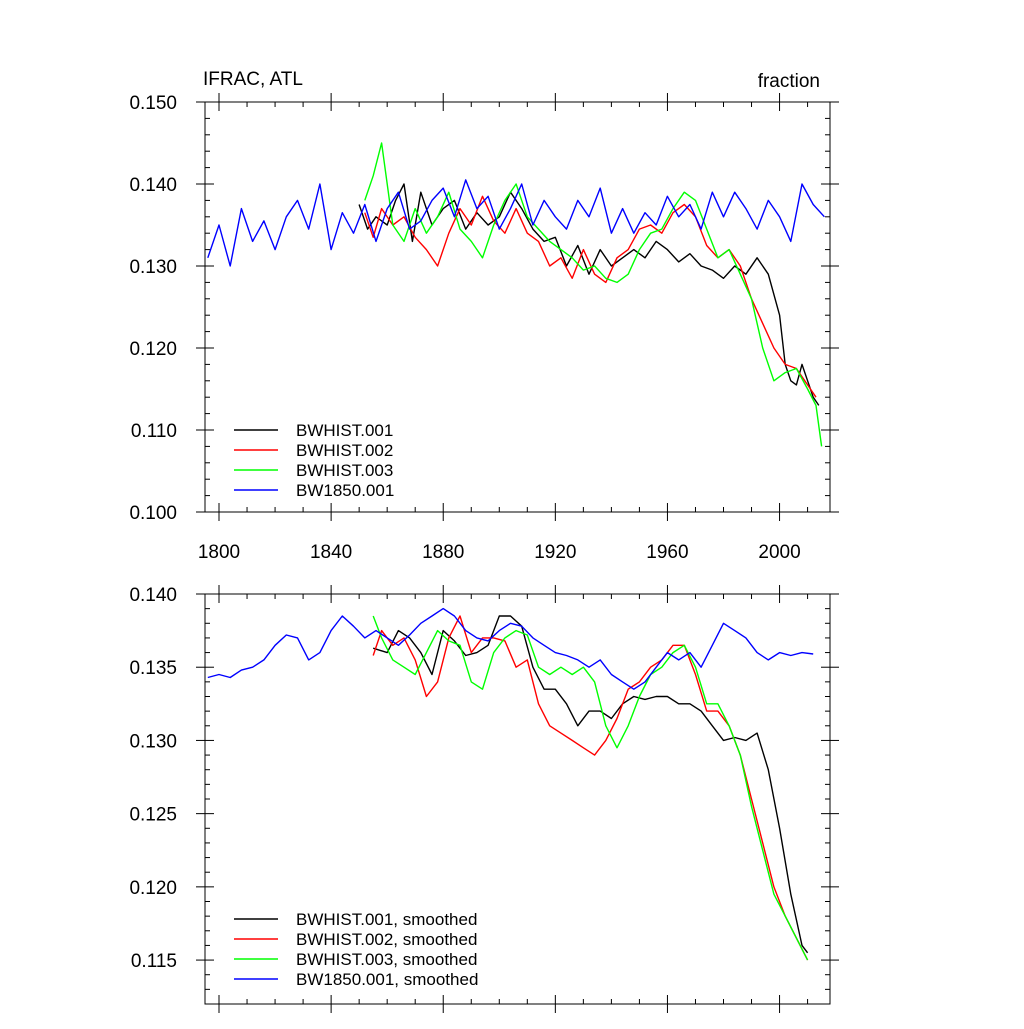  Describe the element at coordinates (443, 552) in the screenshot. I see `x-tick-label: 1880` at that location.